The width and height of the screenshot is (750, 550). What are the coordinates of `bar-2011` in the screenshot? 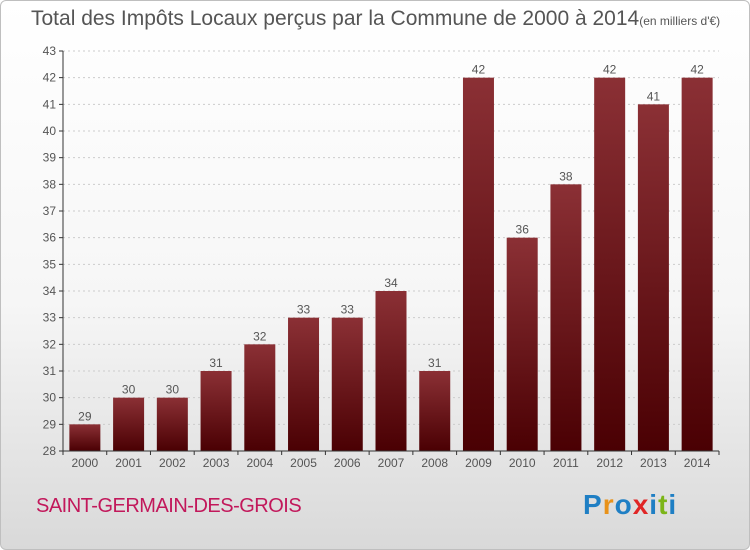 It's located at (566, 318).